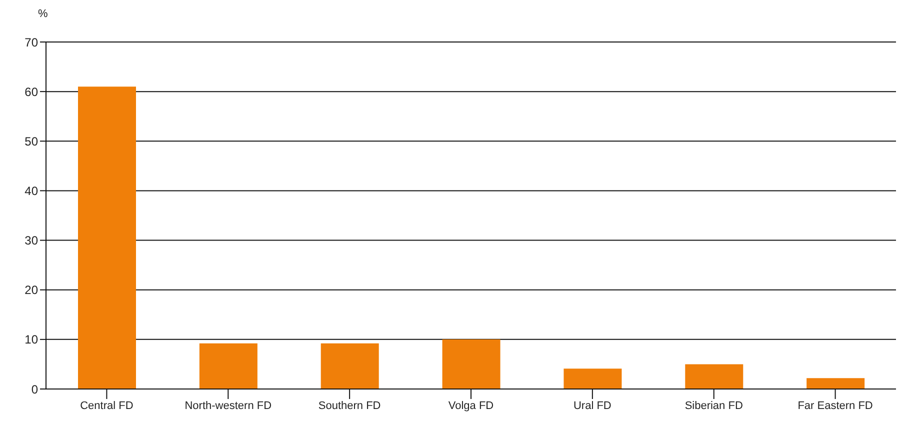  Describe the element at coordinates (43, 14) in the screenshot. I see `y-axis-title: %` at that location.